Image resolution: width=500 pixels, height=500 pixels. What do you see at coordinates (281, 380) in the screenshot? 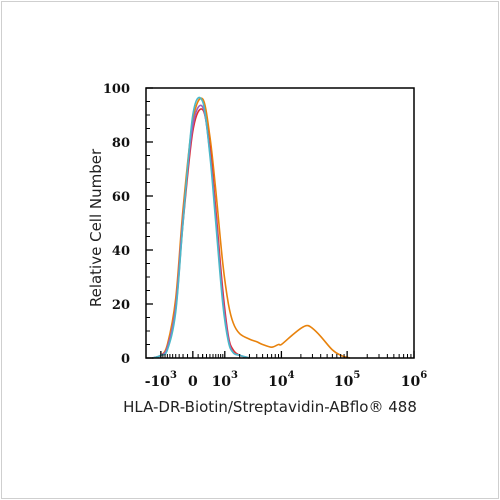
I see `x-tick-label: 10⁴` at bounding box center [281, 380].